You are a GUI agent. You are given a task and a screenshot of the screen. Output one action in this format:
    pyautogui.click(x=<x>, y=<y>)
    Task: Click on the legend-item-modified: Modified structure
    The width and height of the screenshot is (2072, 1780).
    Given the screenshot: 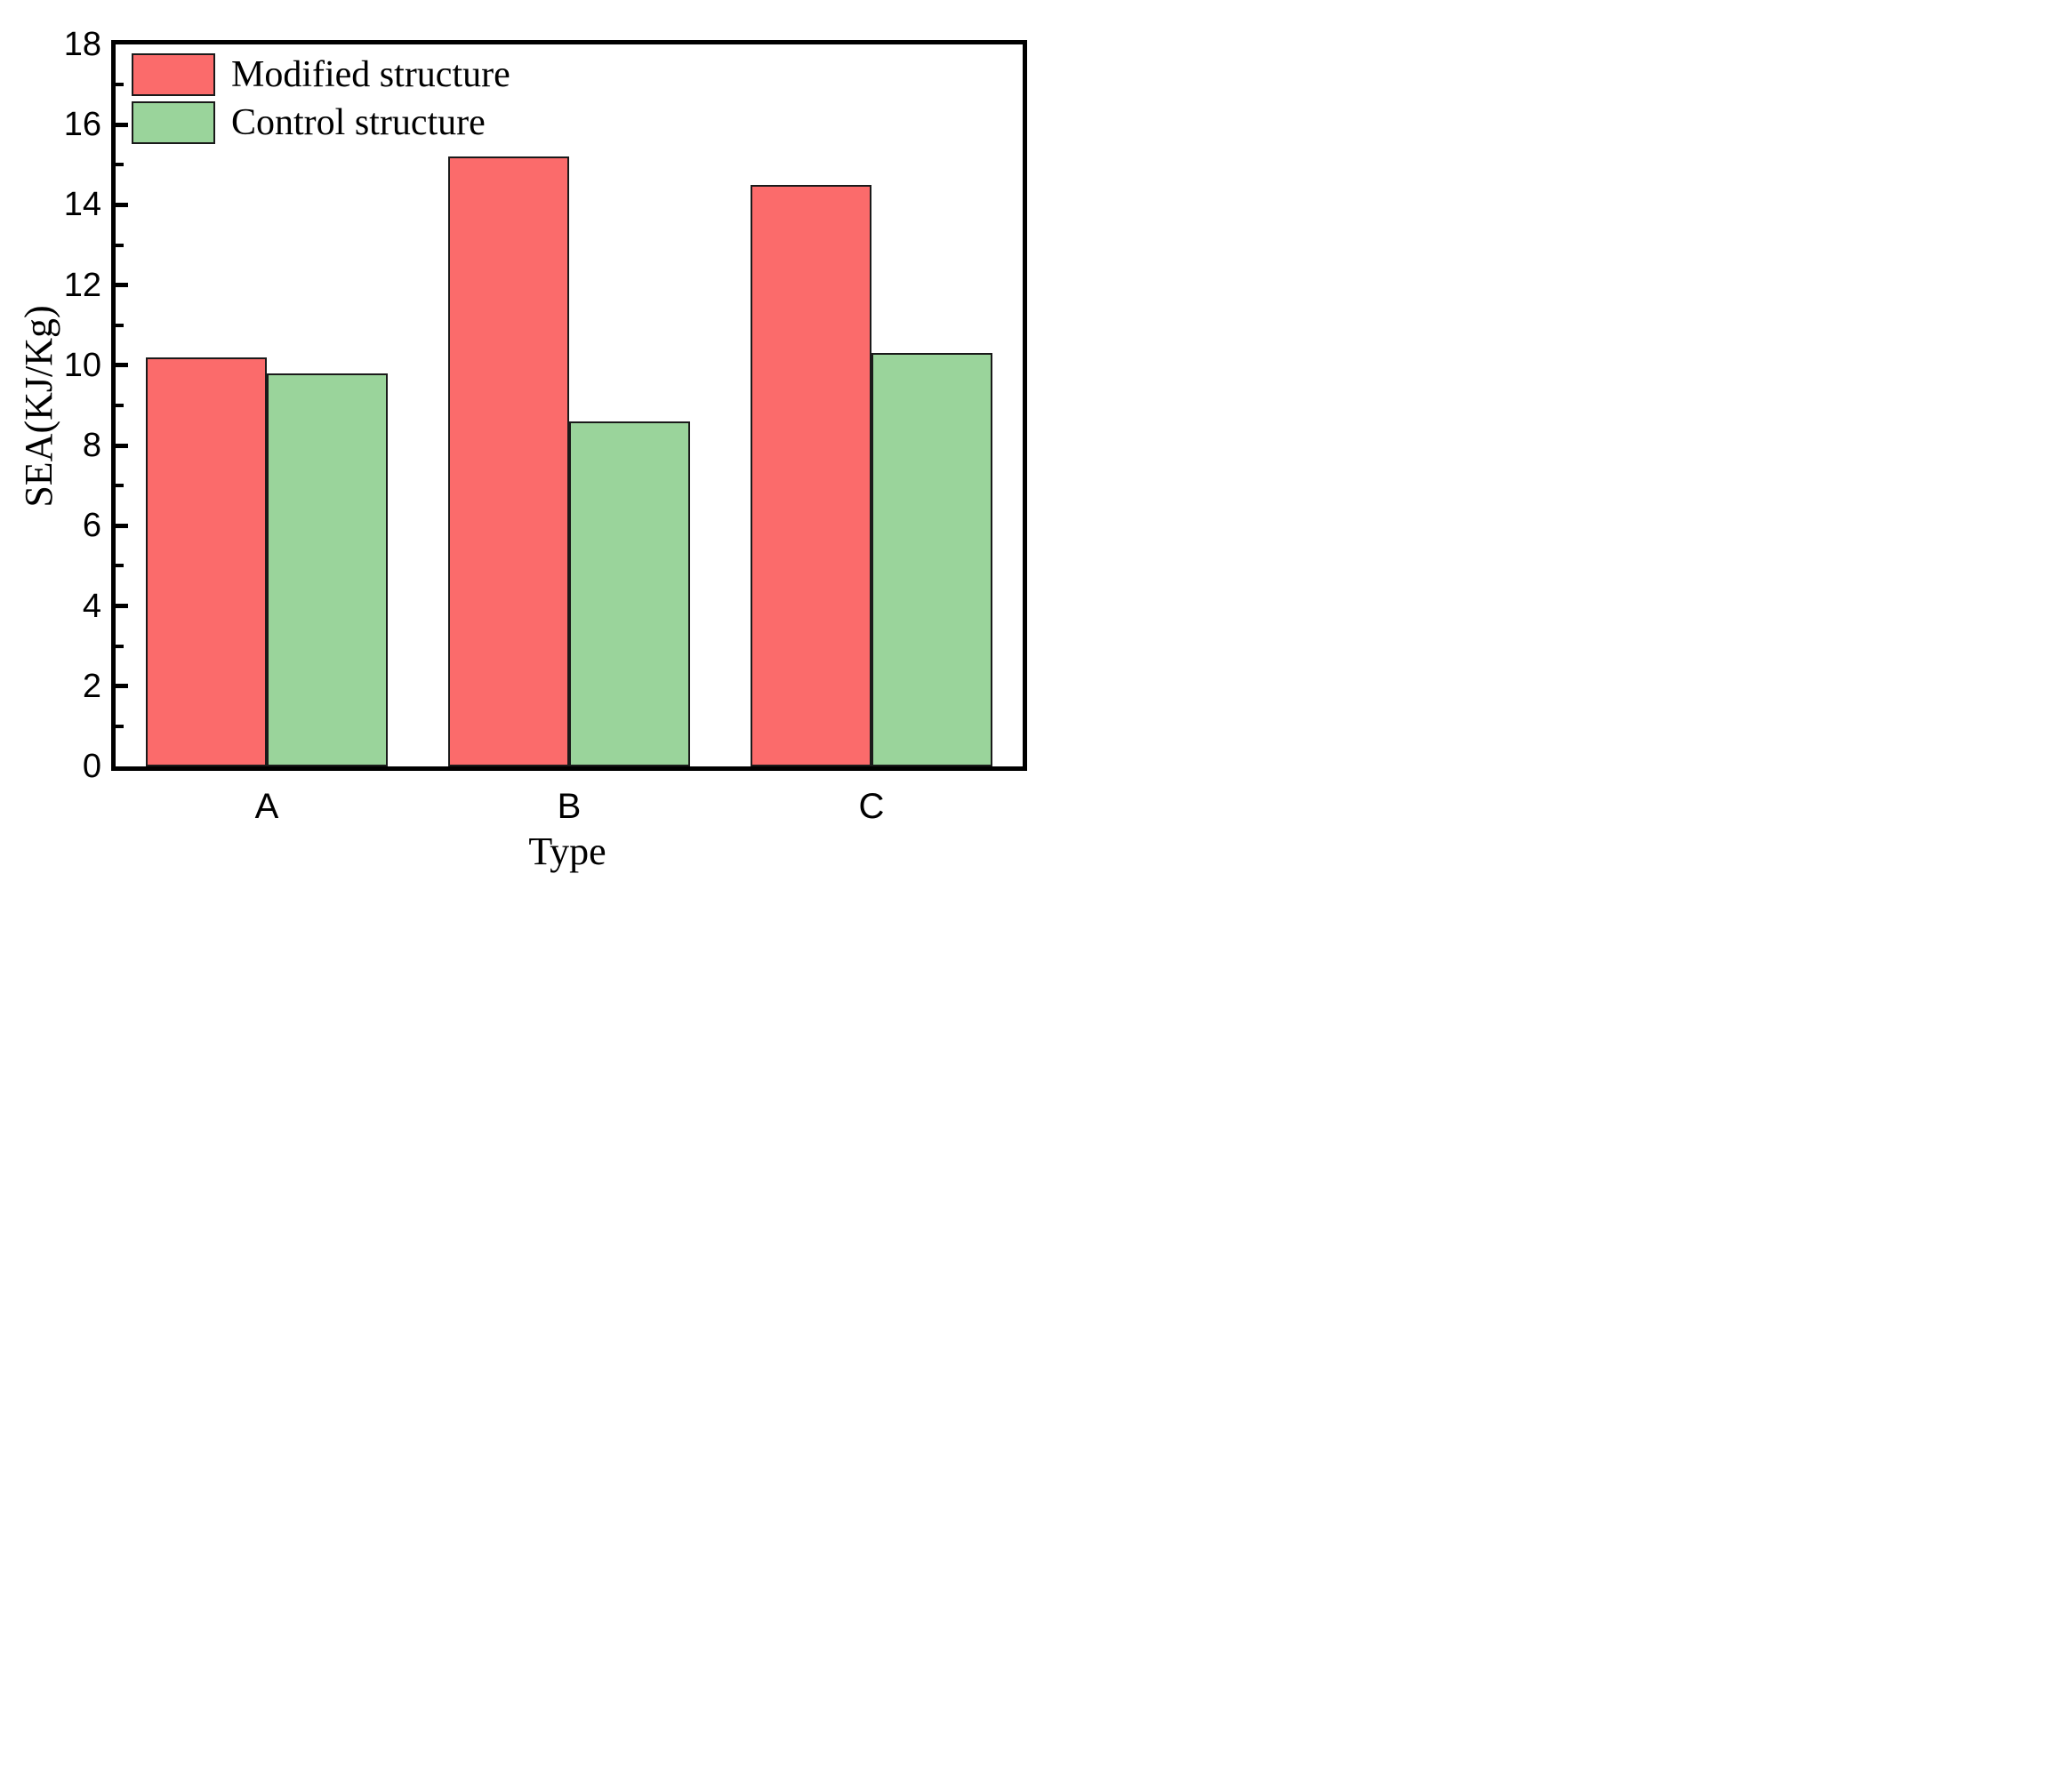 What is the action you would take?
    pyautogui.click(x=321, y=74)
    